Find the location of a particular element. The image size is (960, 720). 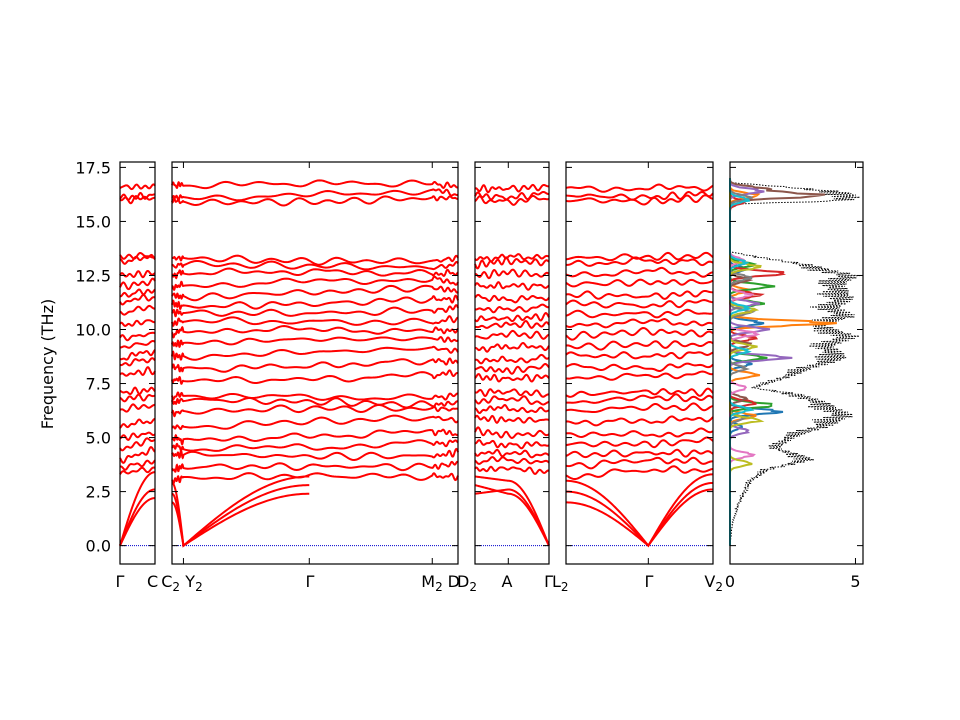

dos-panel is located at coordinates (796, 363).